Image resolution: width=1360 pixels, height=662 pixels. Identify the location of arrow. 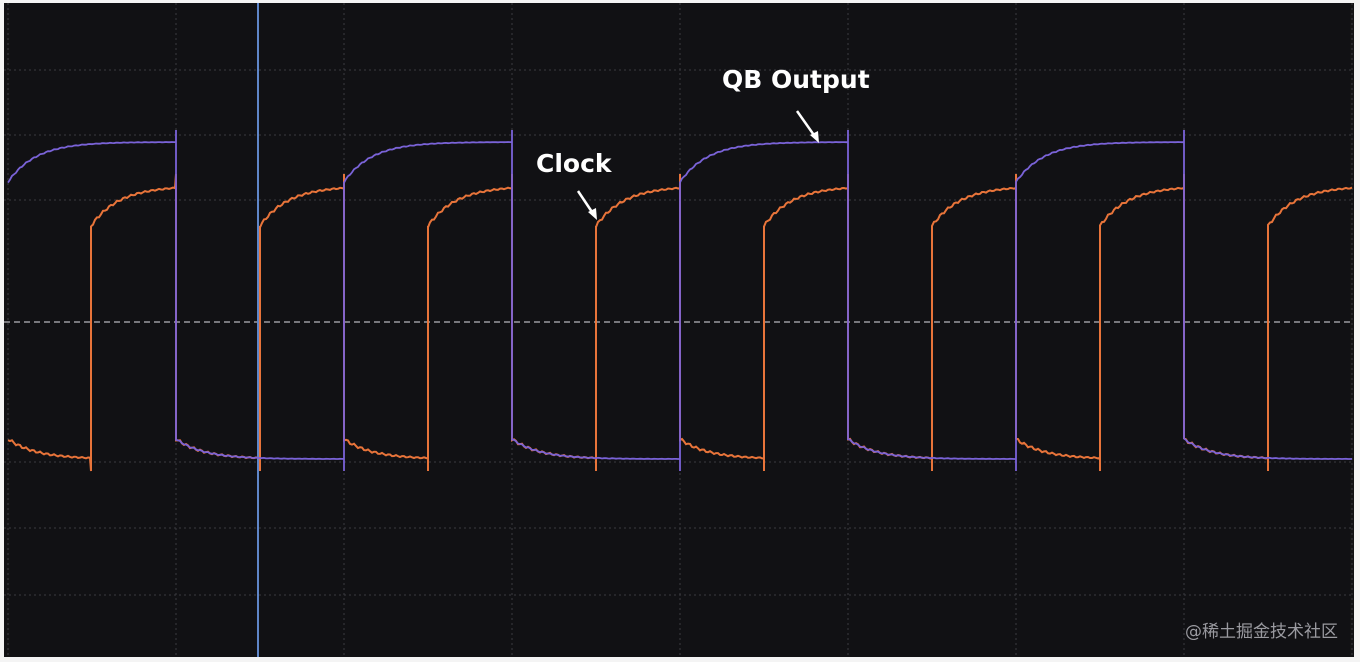
(806, 124).